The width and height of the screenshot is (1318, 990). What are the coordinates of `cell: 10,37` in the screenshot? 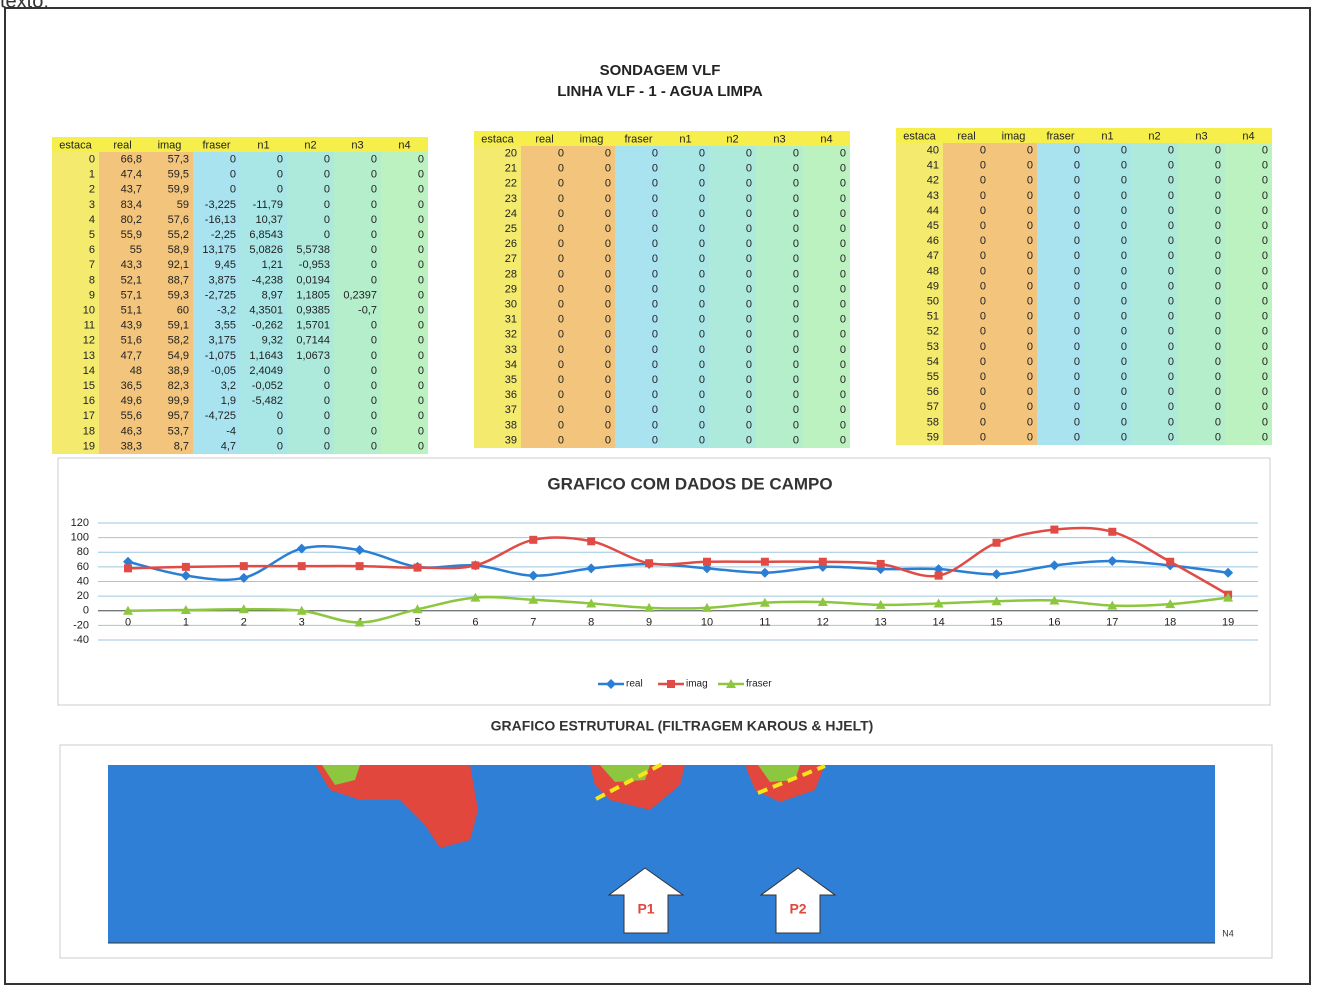 It's located at (269, 220).